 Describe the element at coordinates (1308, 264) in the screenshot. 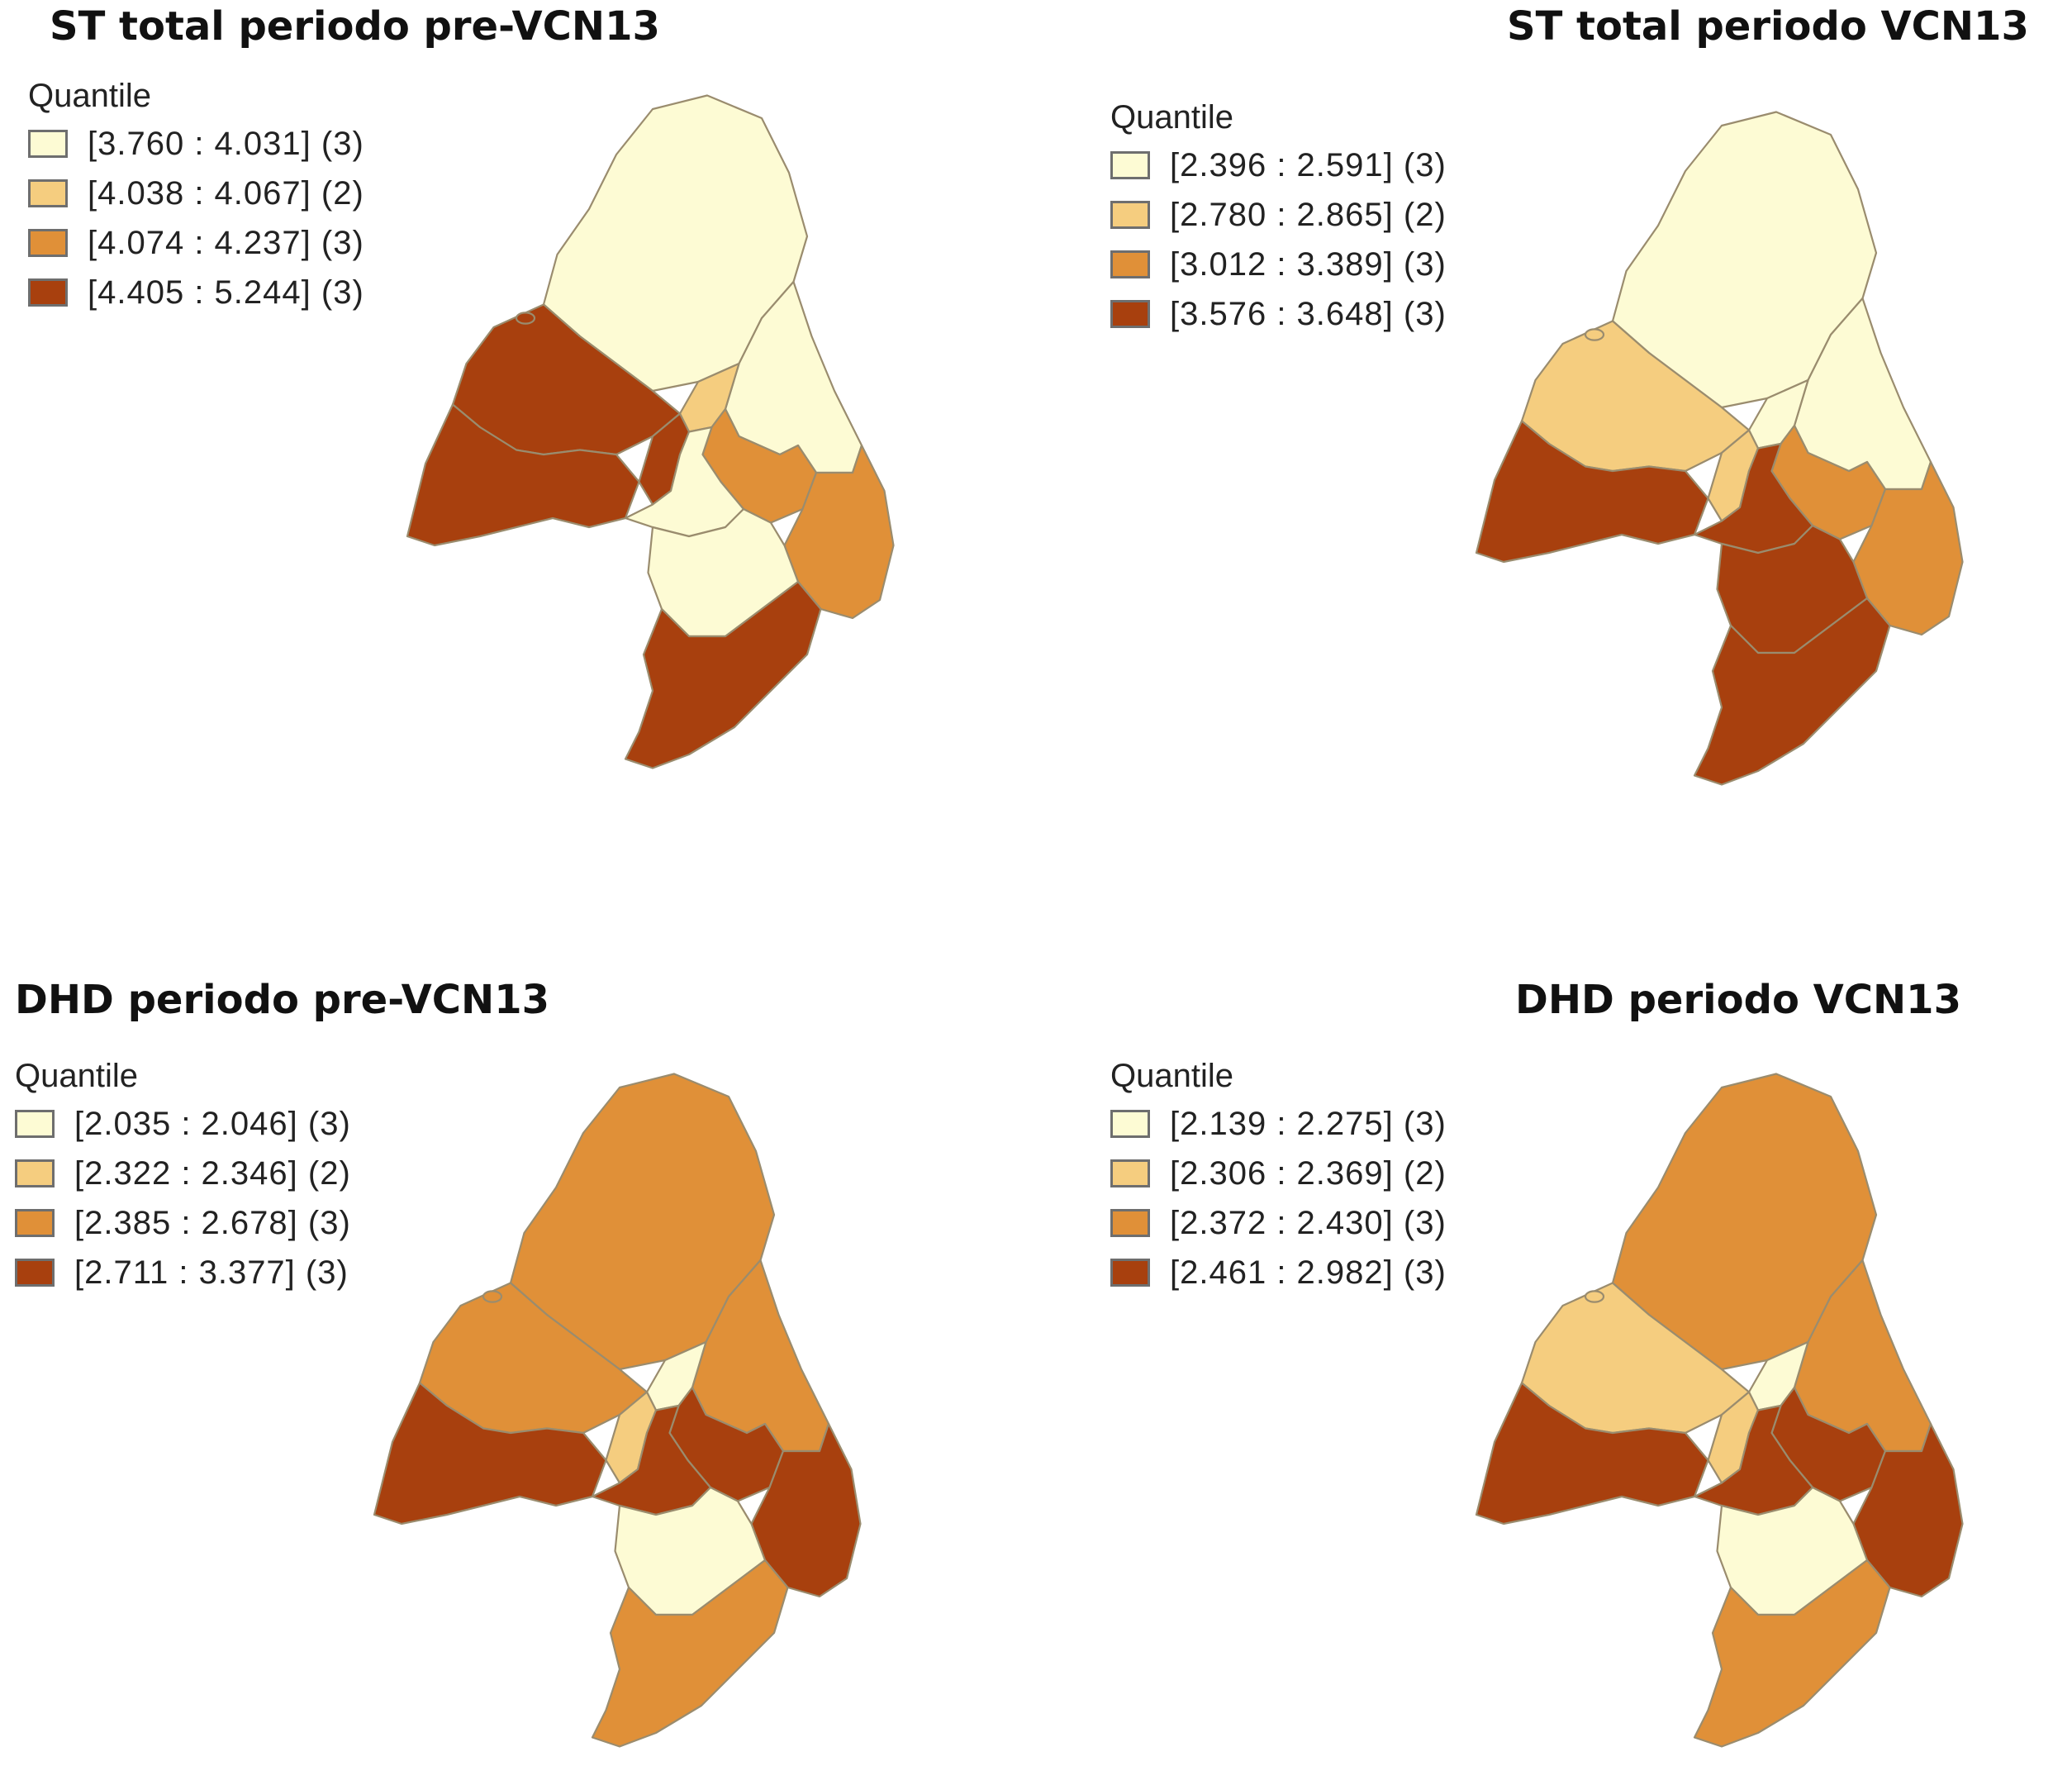

I see `legend-label: [3.012 : 3.389] (3)` at that location.